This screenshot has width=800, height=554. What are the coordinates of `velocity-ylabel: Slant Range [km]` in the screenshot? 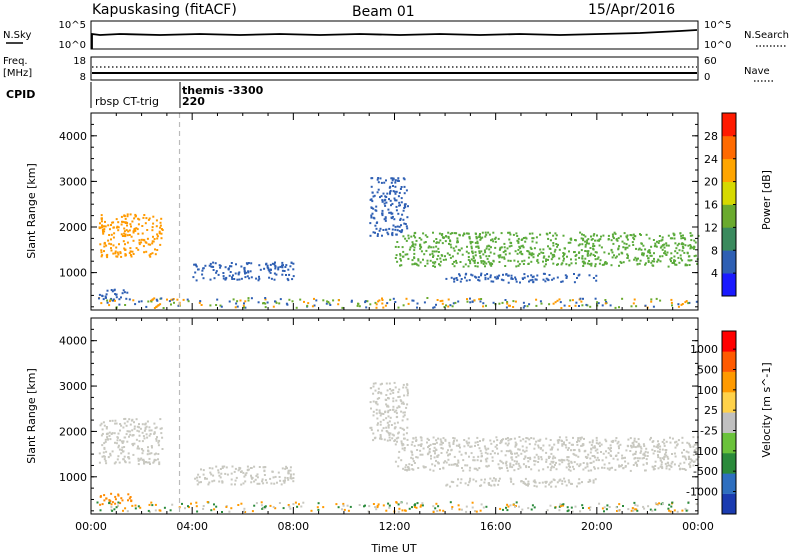 It's located at (31, 416).